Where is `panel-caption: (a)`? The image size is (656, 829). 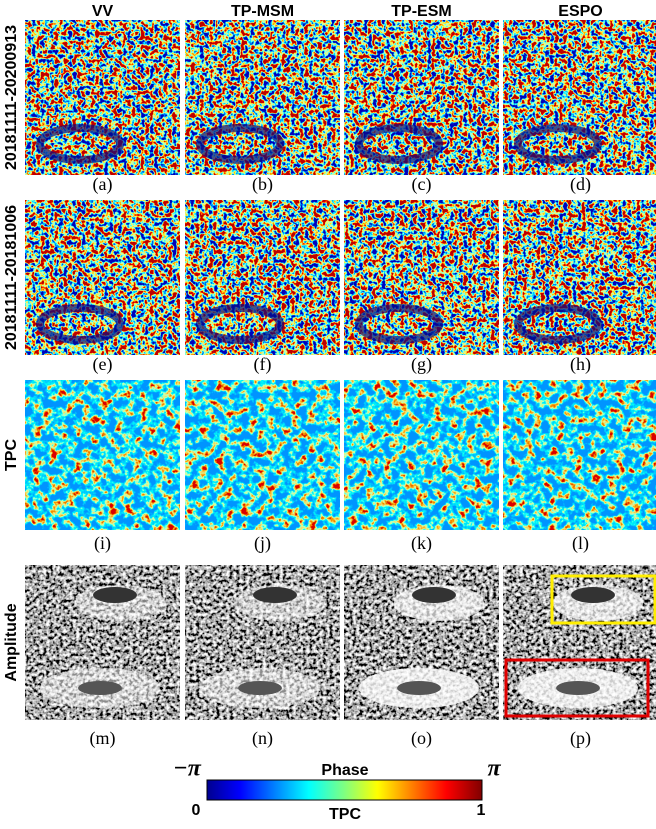
panel-caption: (a) is located at coordinates (103, 184).